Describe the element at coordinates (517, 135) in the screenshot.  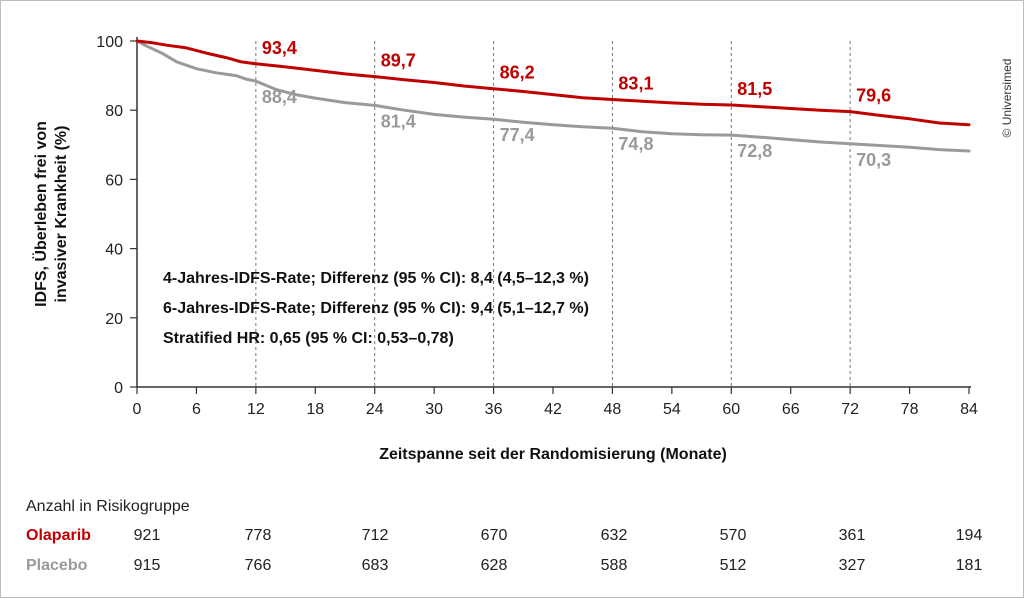
I see `placebo-label-36: 77,4` at that location.